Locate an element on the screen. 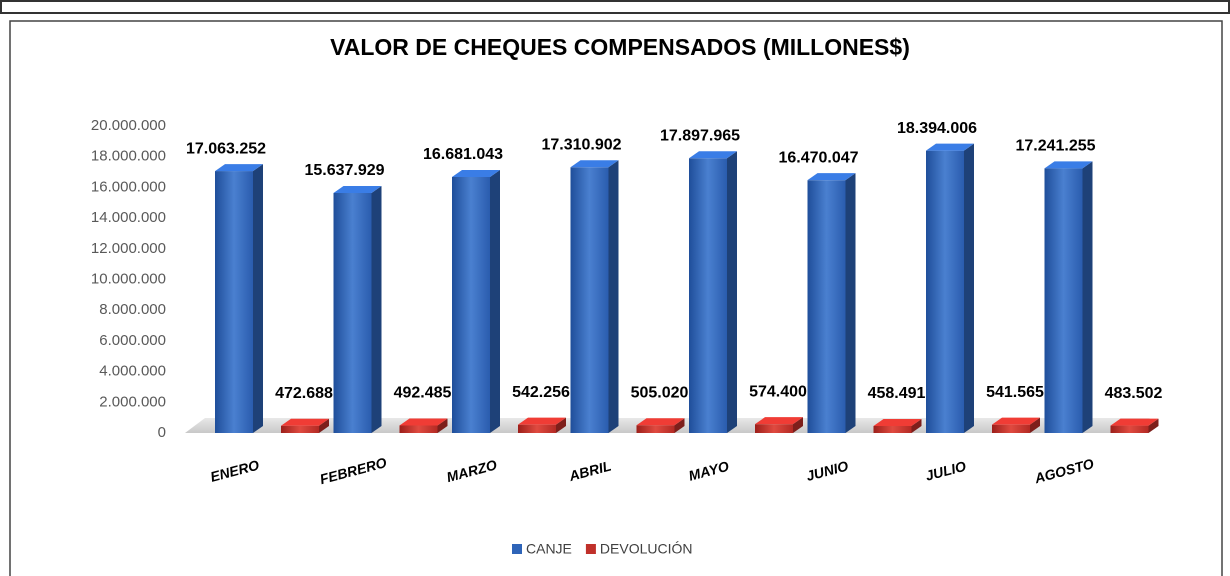 Image resolution: width=1230 pixels, height=576 pixels. value-label: 17.897.965 is located at coordinates (700, 135).